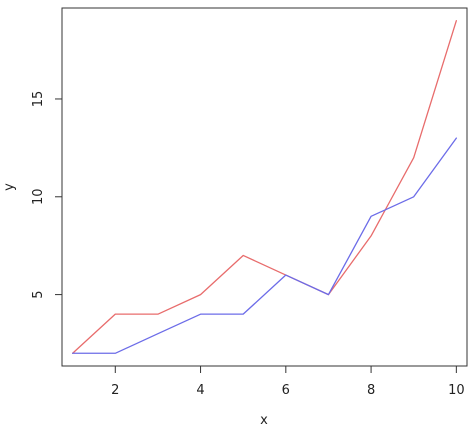  What do you see at coordinates (286, 390) in the screenshot?
I see `x-tick-label: 6` at bounding box center [286, 390].